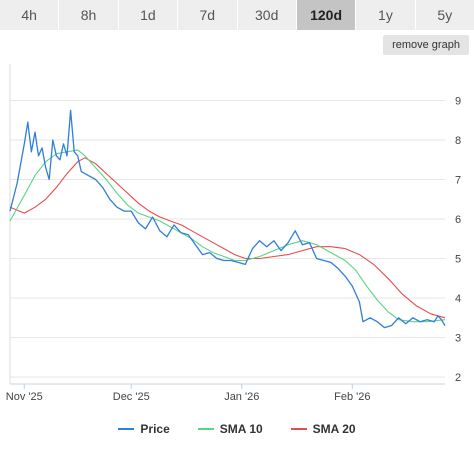  Describe the element at coordinates (241, 429) in the screenshot. I see `legend-label: SMA 10` at that location.